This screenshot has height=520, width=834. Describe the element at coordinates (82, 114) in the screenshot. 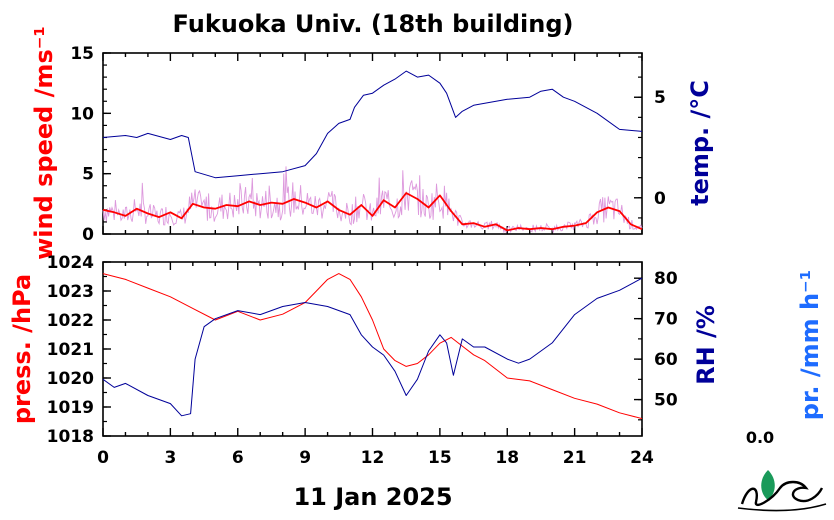

I see `left-tick-label: 10` at that location.